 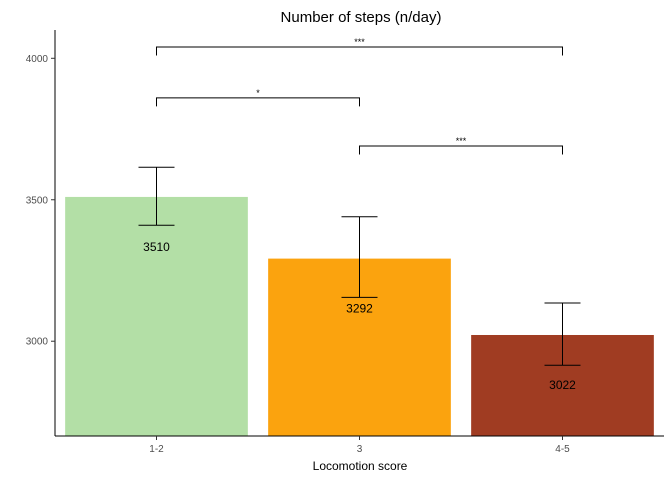 I want to click on significance-bracket-1: ***, so click(x=359, y=46).